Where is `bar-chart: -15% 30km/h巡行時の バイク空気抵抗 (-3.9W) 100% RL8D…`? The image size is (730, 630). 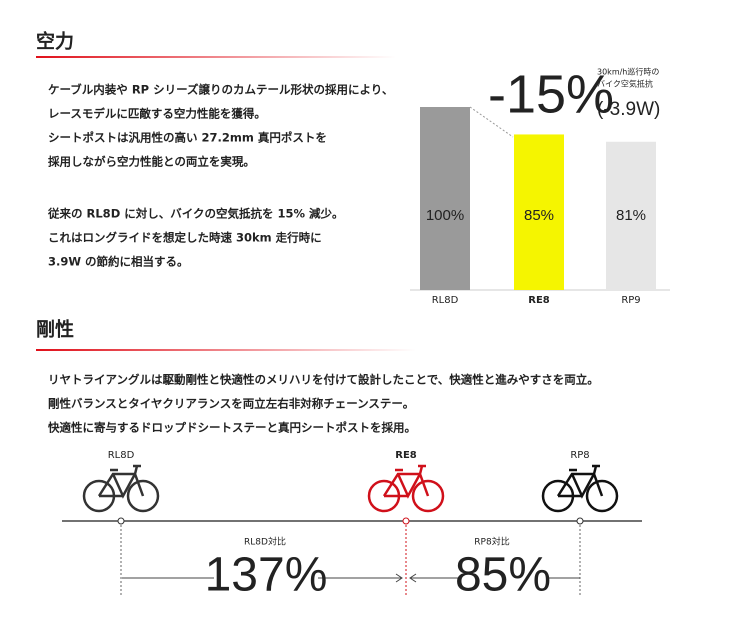
bar-chart: -15% 30km/h巡行時の バイク空気抵抗 (-3.9W) 100% RL8D… is located at coordinates (540, 185).